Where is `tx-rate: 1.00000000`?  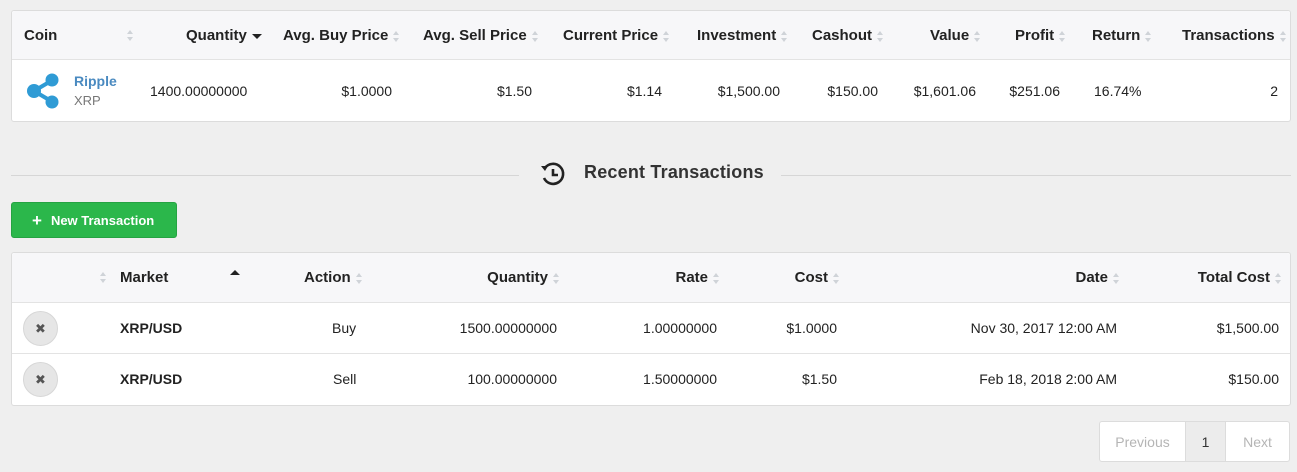
tx-rate: 1.00000000 is located at coordinates (680, 328).